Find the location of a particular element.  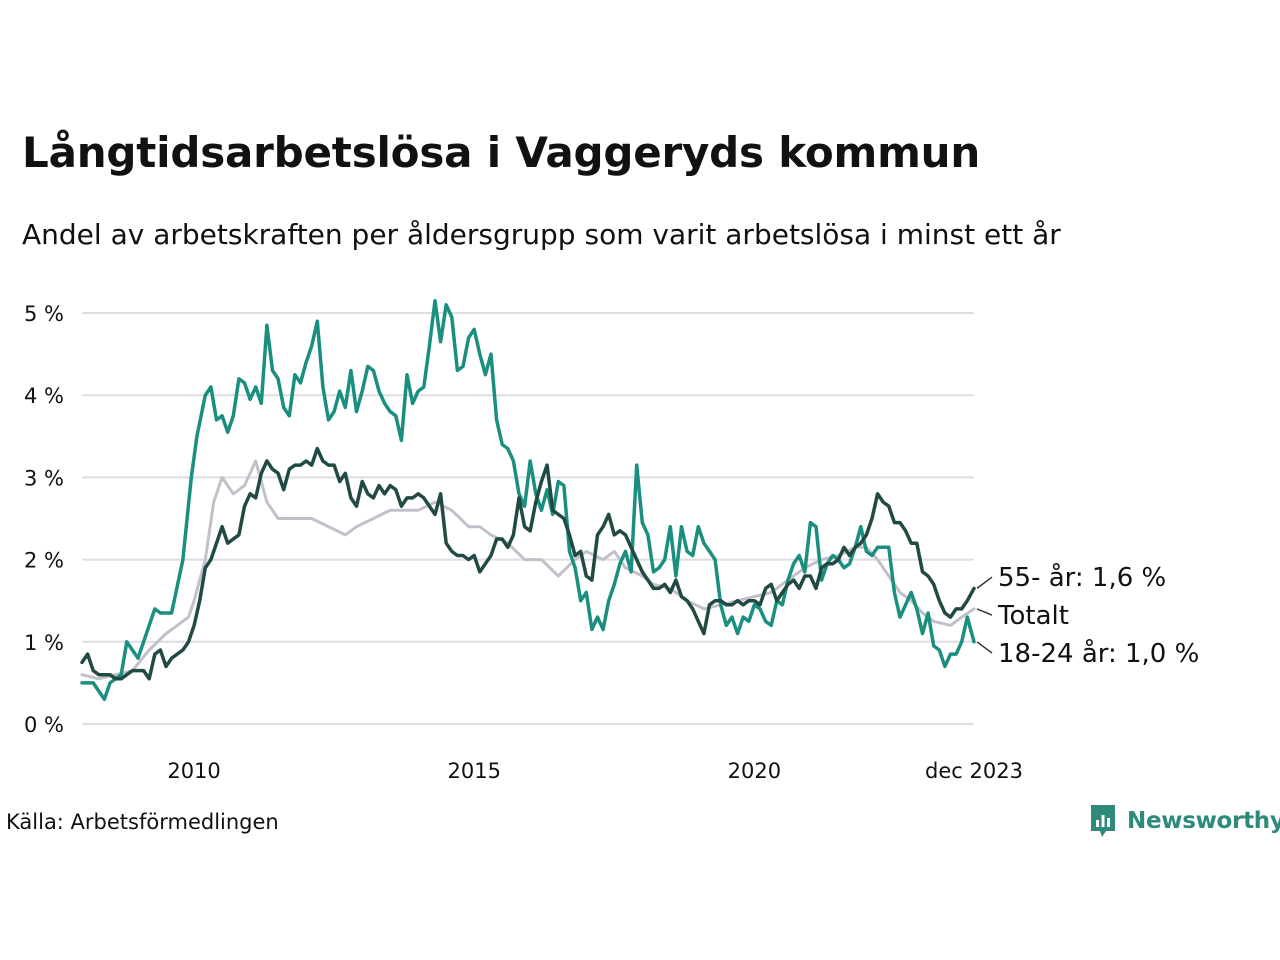

y-tick-label: 0 % is located at coordinates (44, 725).